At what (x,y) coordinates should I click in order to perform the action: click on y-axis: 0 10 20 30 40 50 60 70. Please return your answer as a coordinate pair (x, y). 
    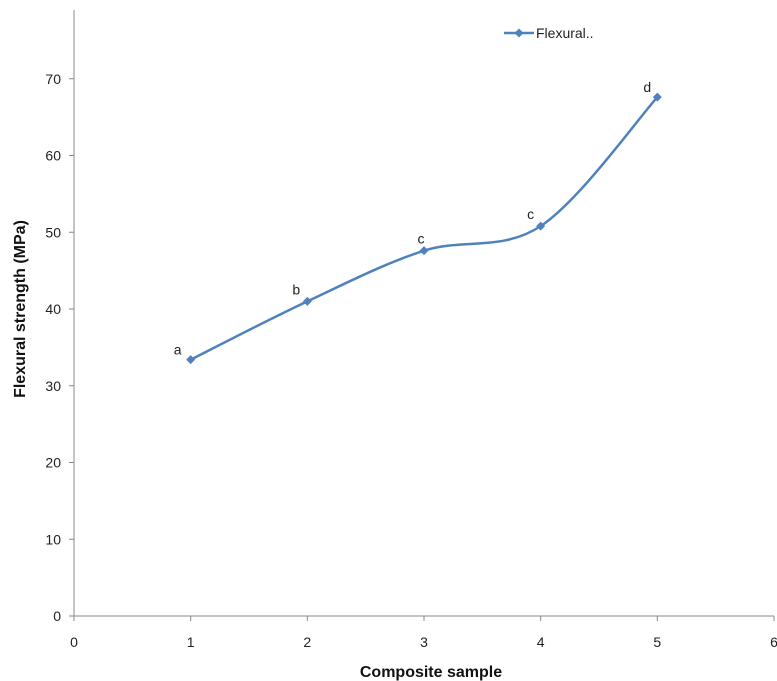
    Looking at the image, I should click on (60, 317).